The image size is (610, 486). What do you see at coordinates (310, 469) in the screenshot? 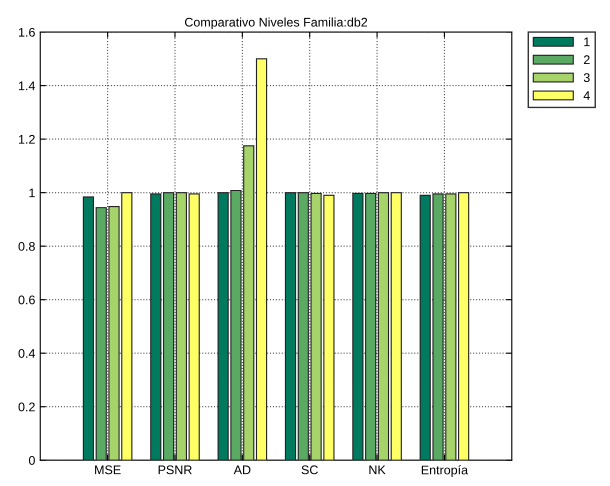
I see `x-tick-label: SC` at bounding box center [310, 469].